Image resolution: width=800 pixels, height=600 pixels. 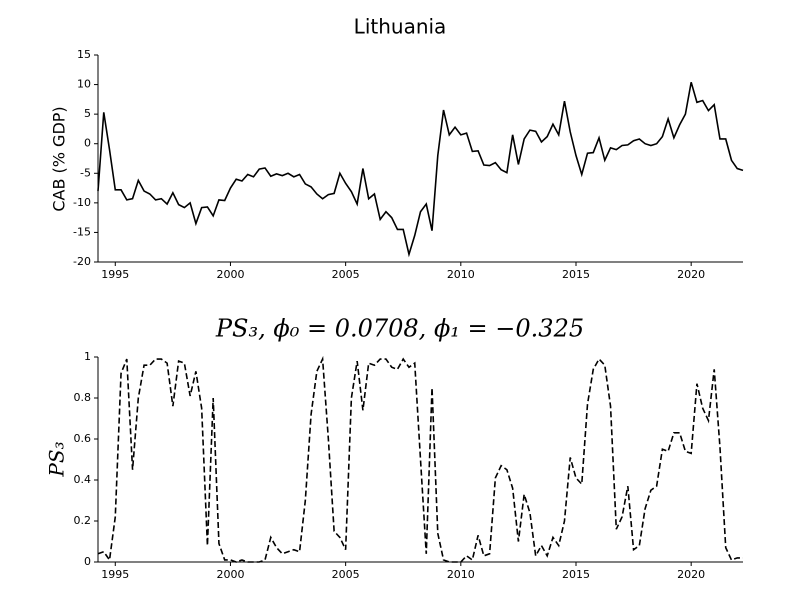 I want to click on chart-title: PS₃, ϕ₀ = 0.0708, ϕ₁ = −0.325, so click(x=399, y=329).